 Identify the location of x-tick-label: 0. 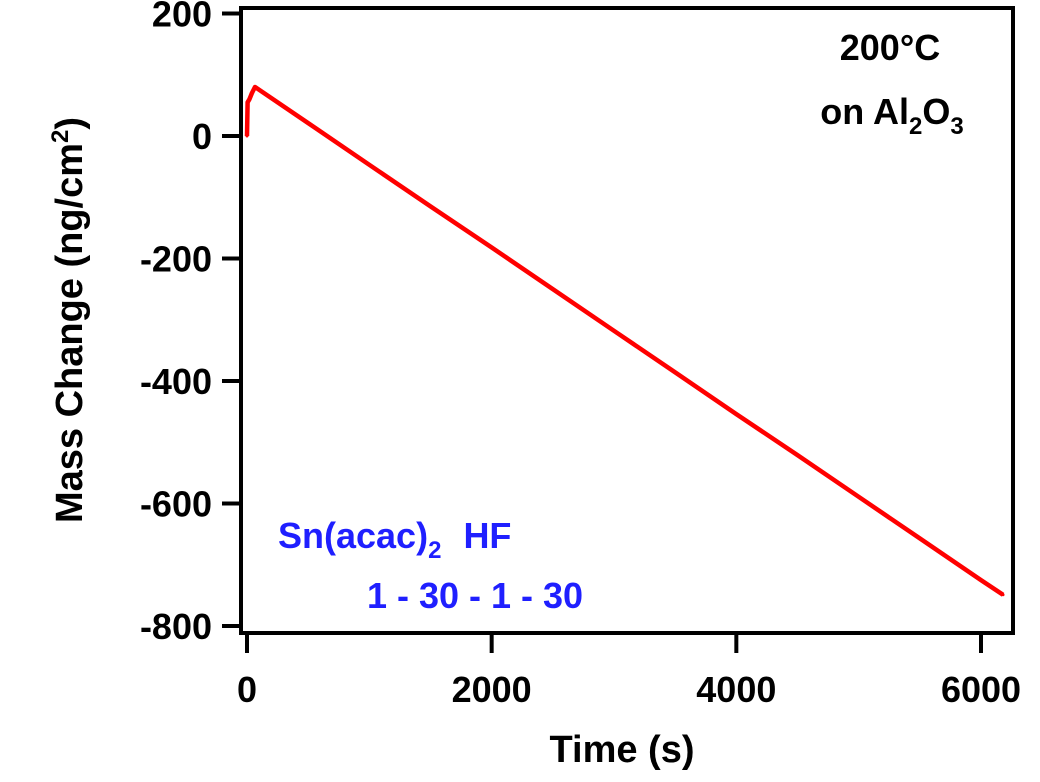
(247, 689).